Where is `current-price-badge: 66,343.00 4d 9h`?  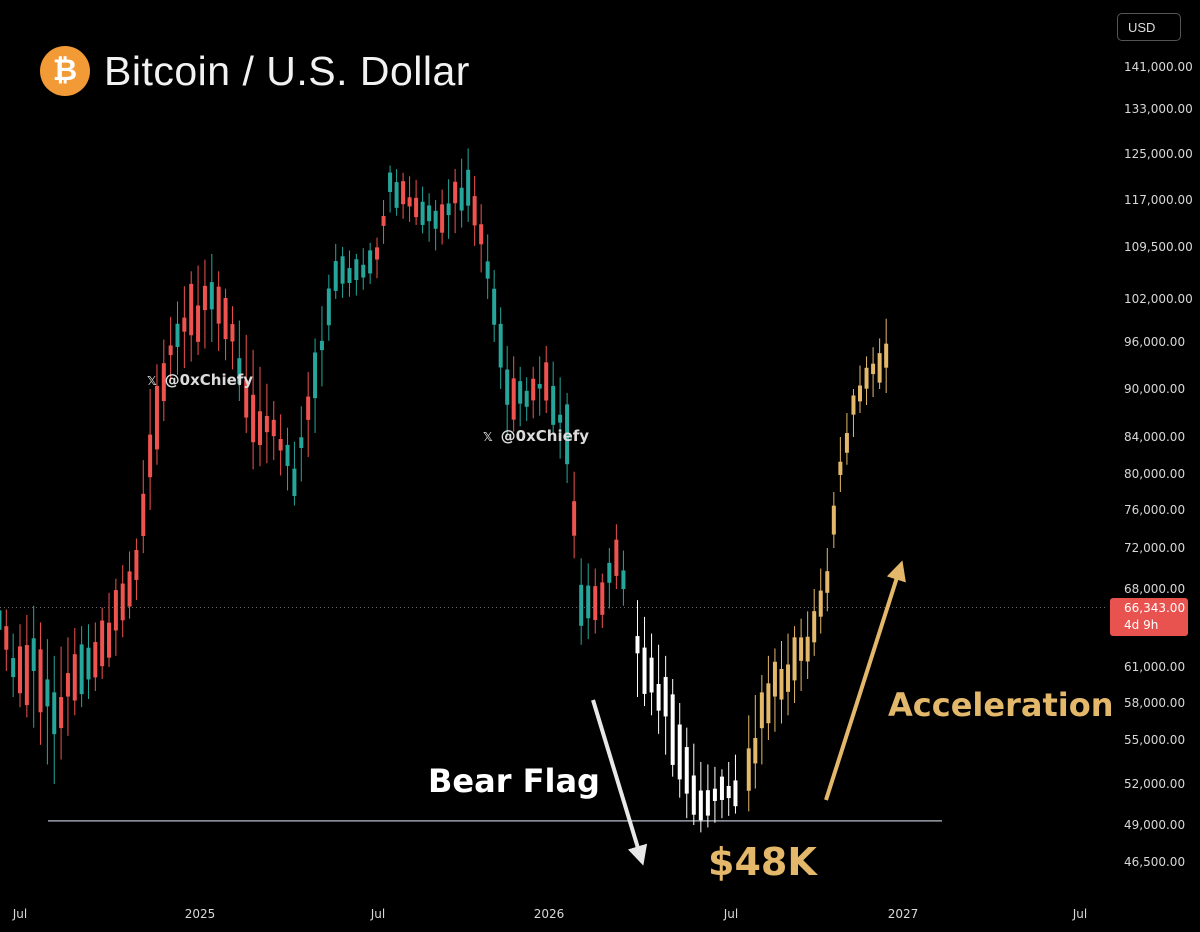 current-price-badge: 66,343.00 4d 9h is located at coordinates (1149, 617).